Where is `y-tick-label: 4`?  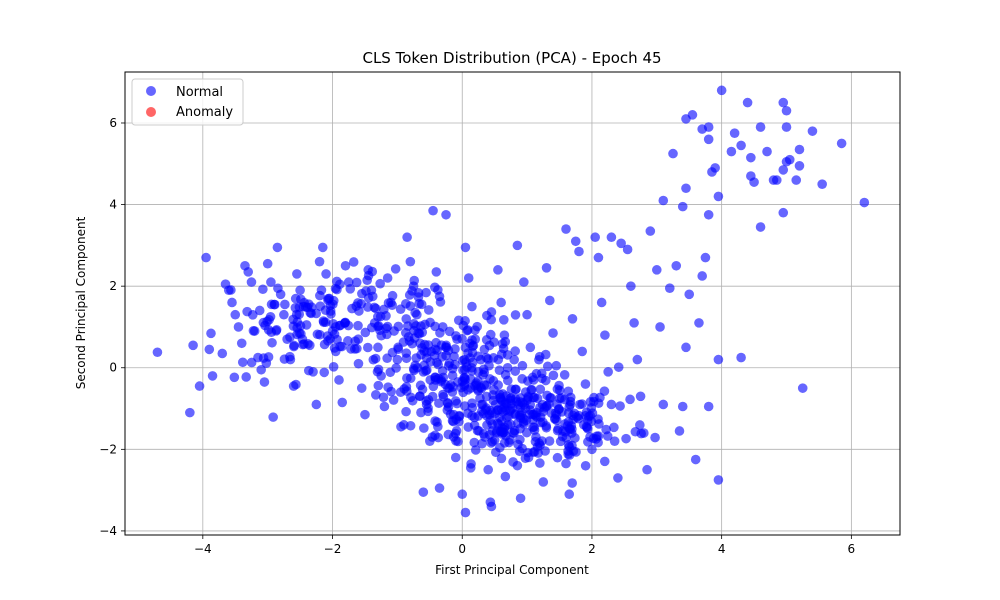 y-tick-label: 4 is located at coordinates (113, 205).